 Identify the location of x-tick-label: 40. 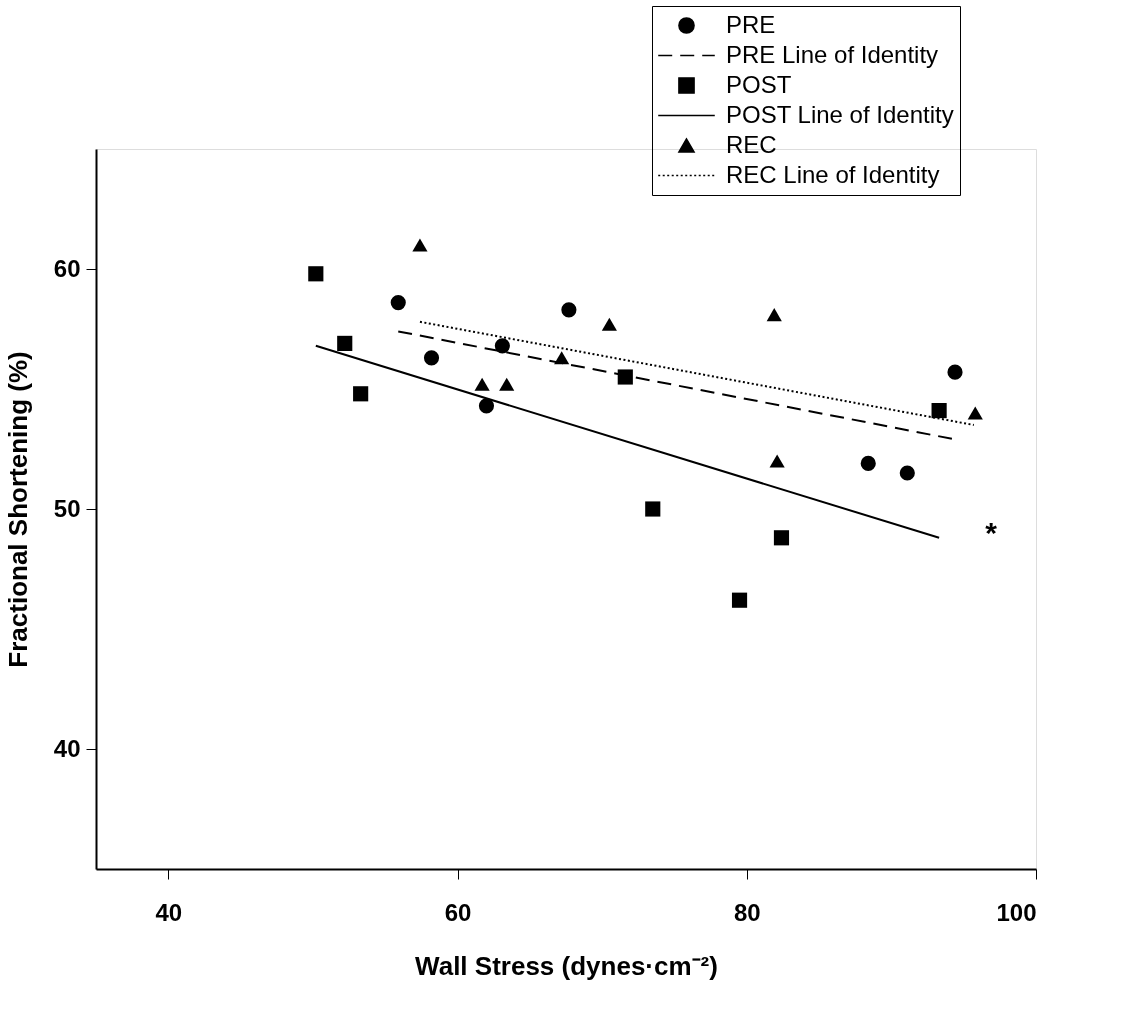
(169, 912).